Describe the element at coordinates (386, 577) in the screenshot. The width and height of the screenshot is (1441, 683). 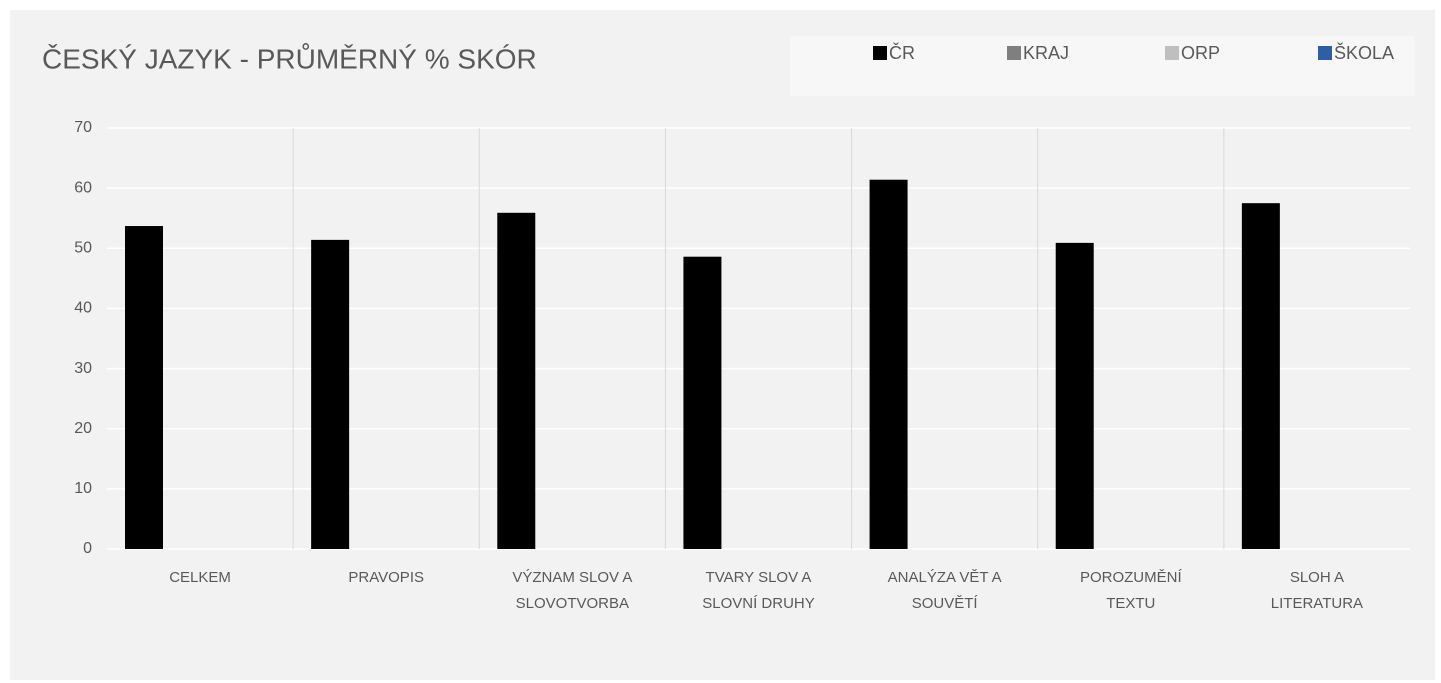
I see `x-tick-label: PRAVOPIS` at that location.